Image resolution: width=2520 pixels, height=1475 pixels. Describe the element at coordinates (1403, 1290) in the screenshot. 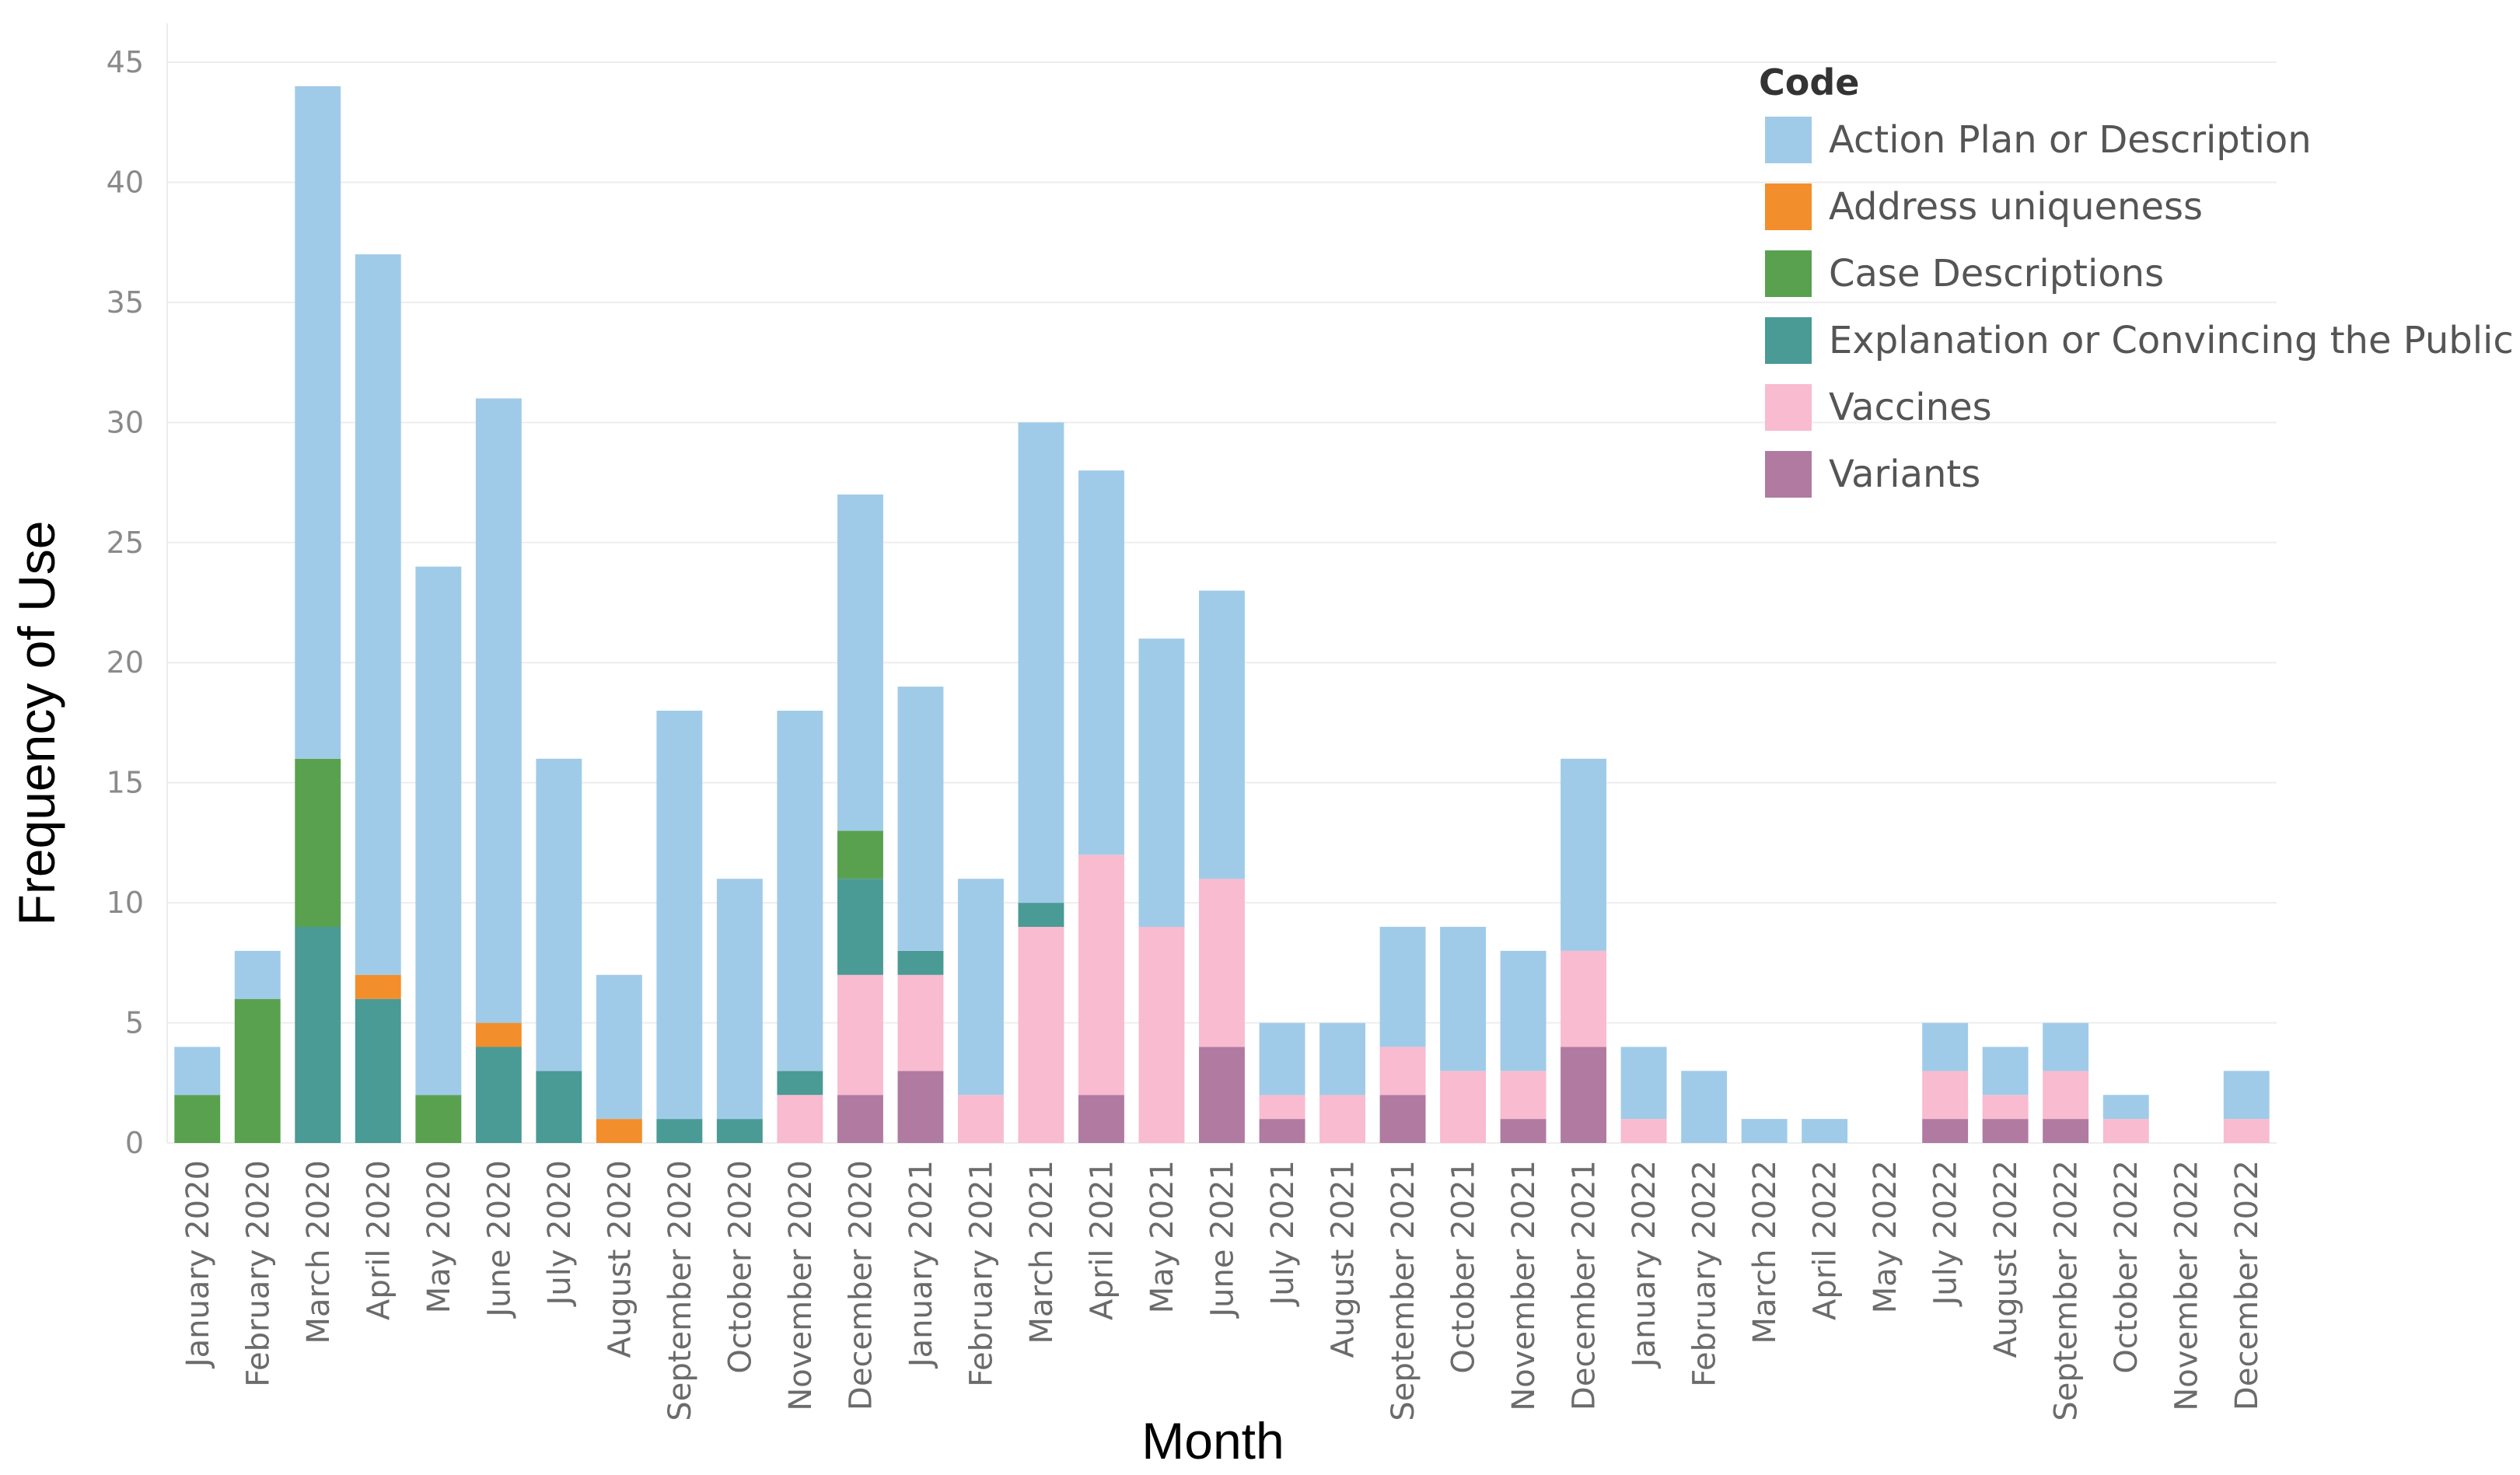

I see `x-tick-label: September 2021` at that location.